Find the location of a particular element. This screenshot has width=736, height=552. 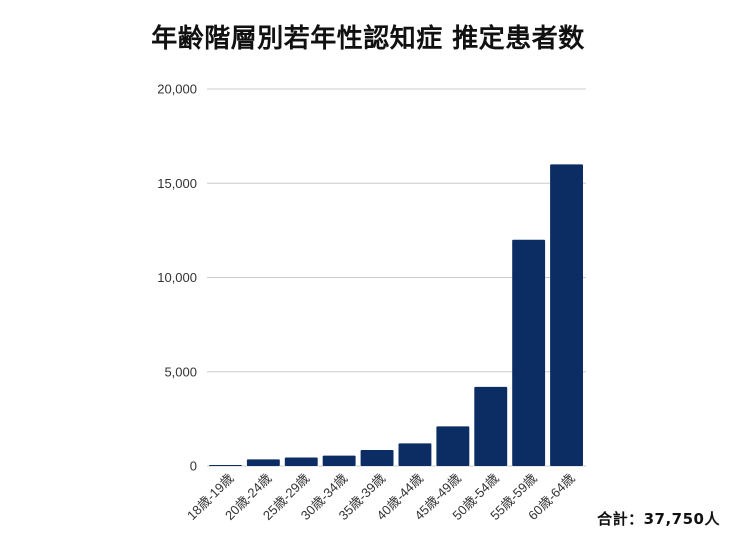

y-tick-label: 15,000 is located at coordinates (177, 183).